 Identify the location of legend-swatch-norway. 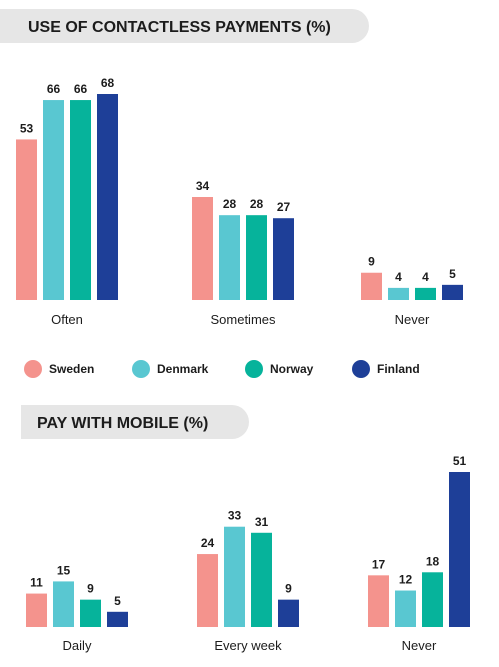
(254, 369).